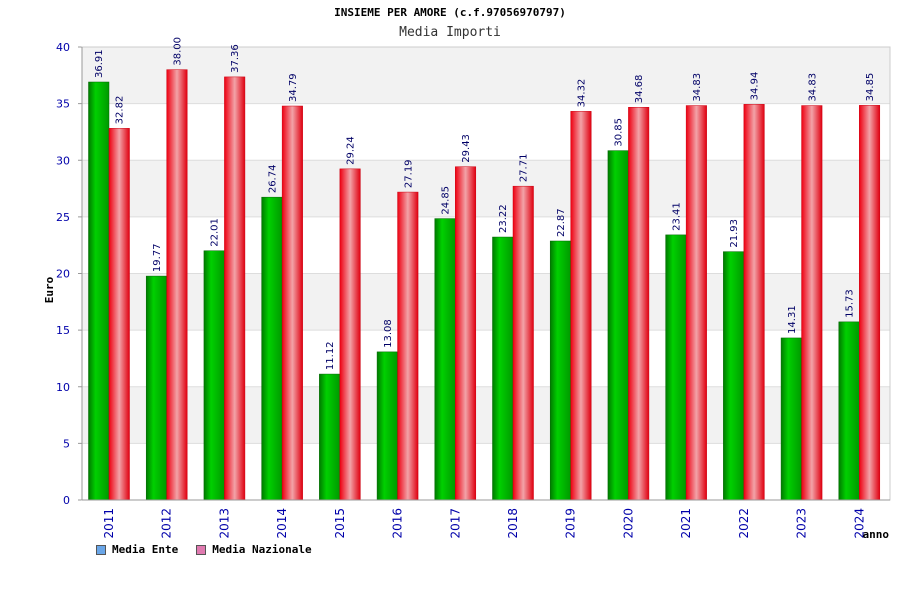  Describe the element at coordinates (145, 549) in the screenshot. I see `legend-label-ente: Media Ente` at that location.